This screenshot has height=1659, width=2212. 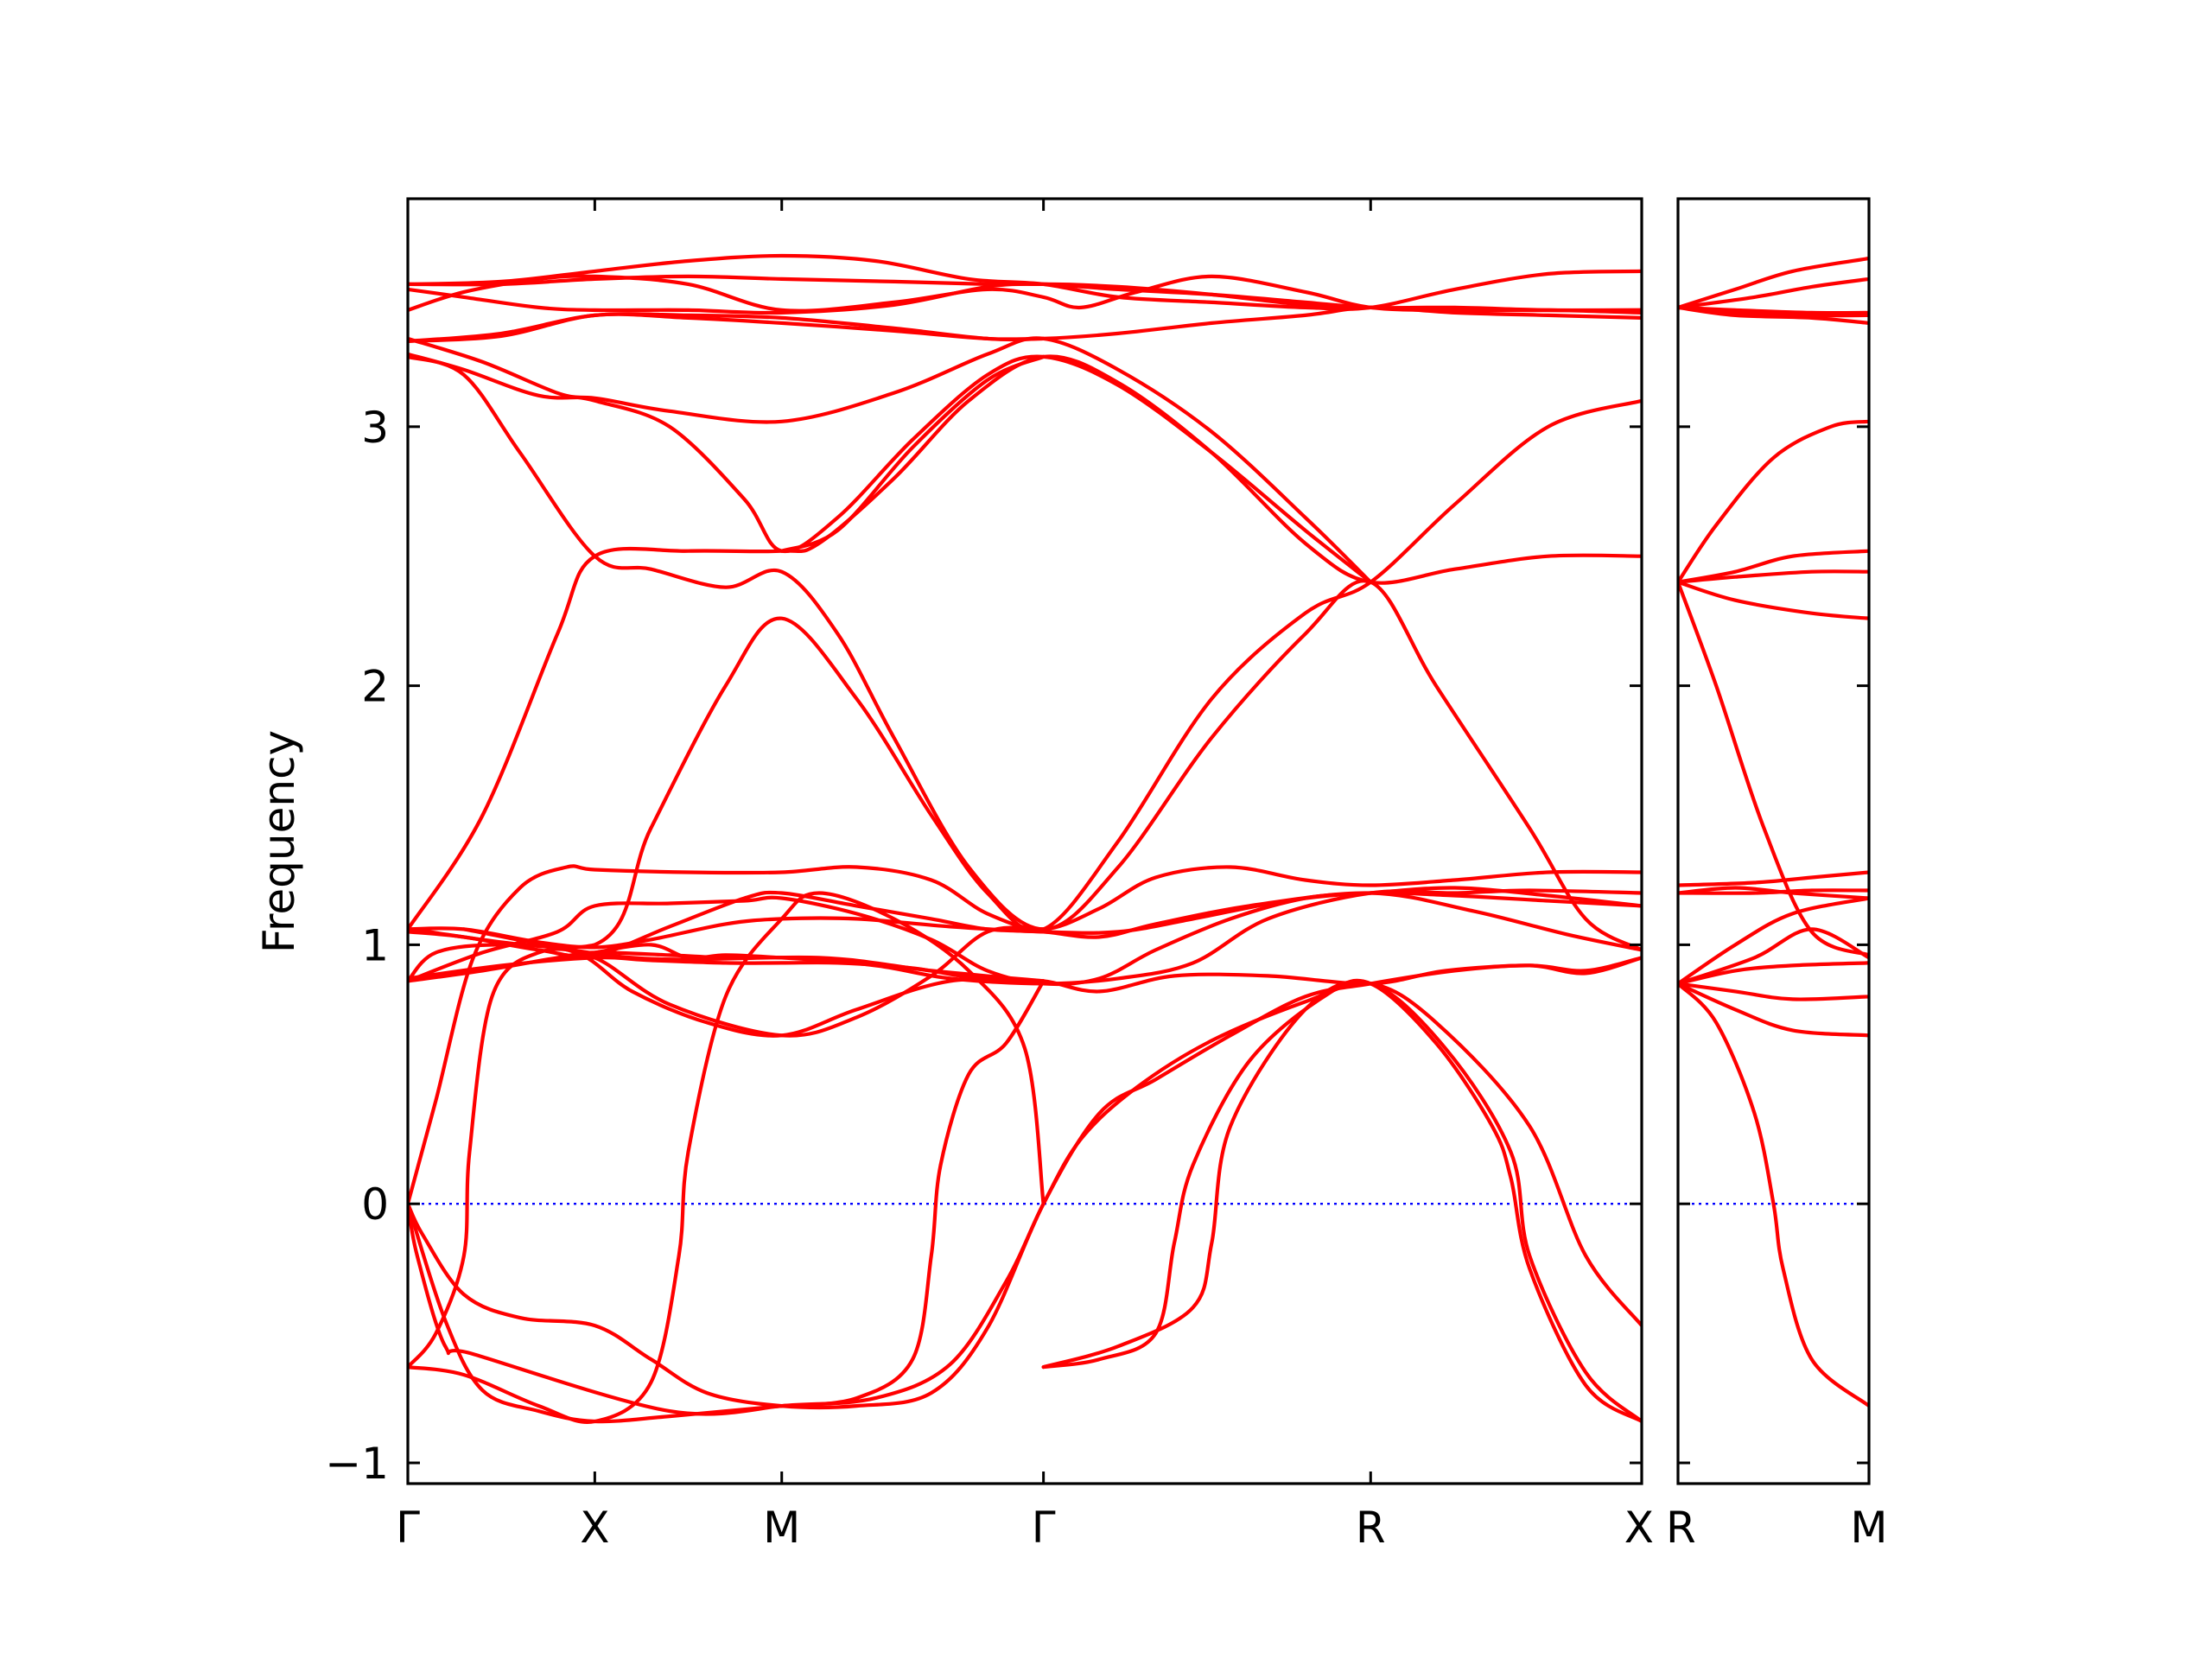 What do you see at coordinates (279, 841) in the screenshot?
I see `y-axis-label: Frequency` at bounding box center [279, 841].